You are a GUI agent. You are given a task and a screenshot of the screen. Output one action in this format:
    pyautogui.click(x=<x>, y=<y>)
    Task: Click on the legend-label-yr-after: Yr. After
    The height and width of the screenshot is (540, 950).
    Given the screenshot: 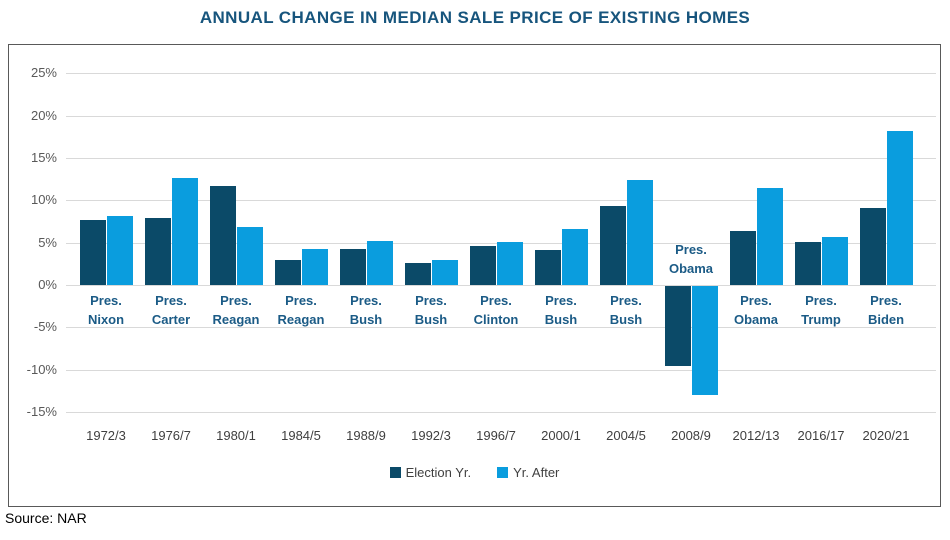 What is the action you would take?
    pyautogui.click(x=536, y=472)
    